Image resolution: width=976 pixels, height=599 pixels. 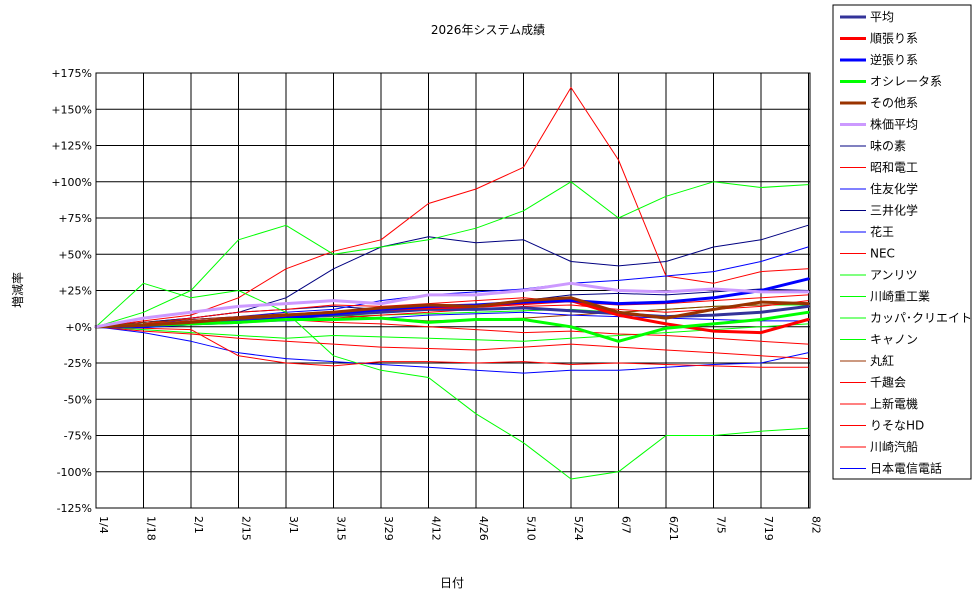 I want to click on chart-title: 2026年システム成績, so click(x=488, y=30).